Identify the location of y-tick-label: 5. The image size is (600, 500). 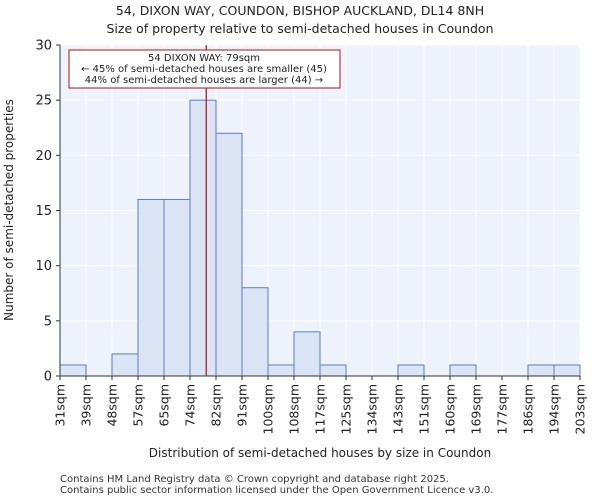
(48, 321).